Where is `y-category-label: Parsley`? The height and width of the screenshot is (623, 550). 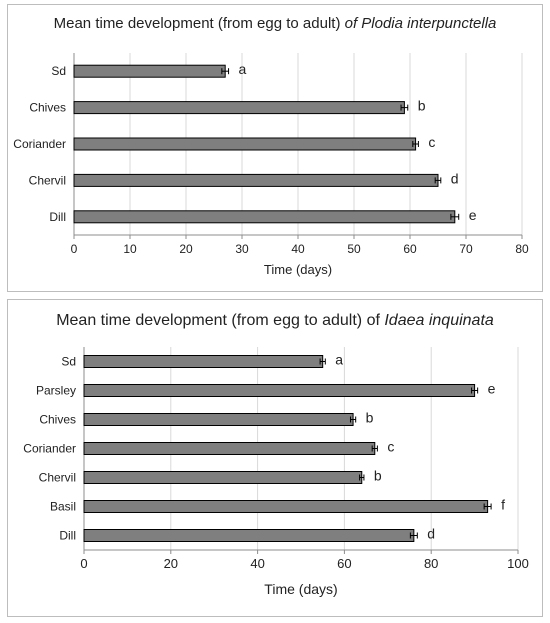
y-category-label: Parsley is located at coordinates (56, 391).